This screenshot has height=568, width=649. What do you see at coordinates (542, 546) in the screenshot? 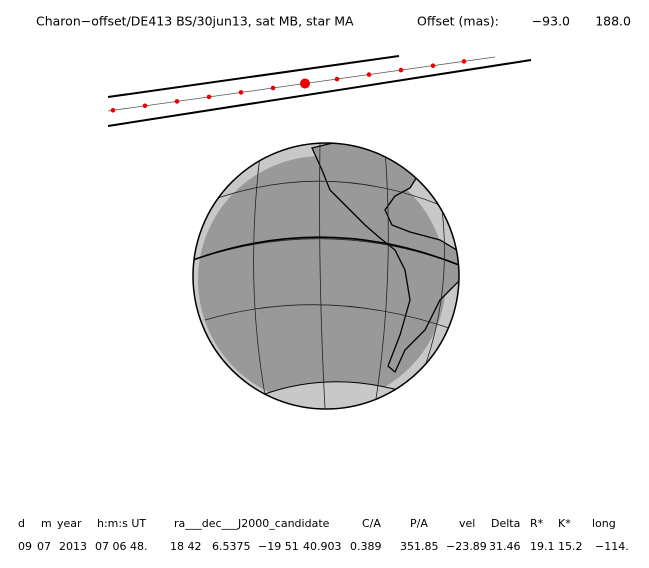
I see `cell: 19.1` at bounding box center [542, 546].